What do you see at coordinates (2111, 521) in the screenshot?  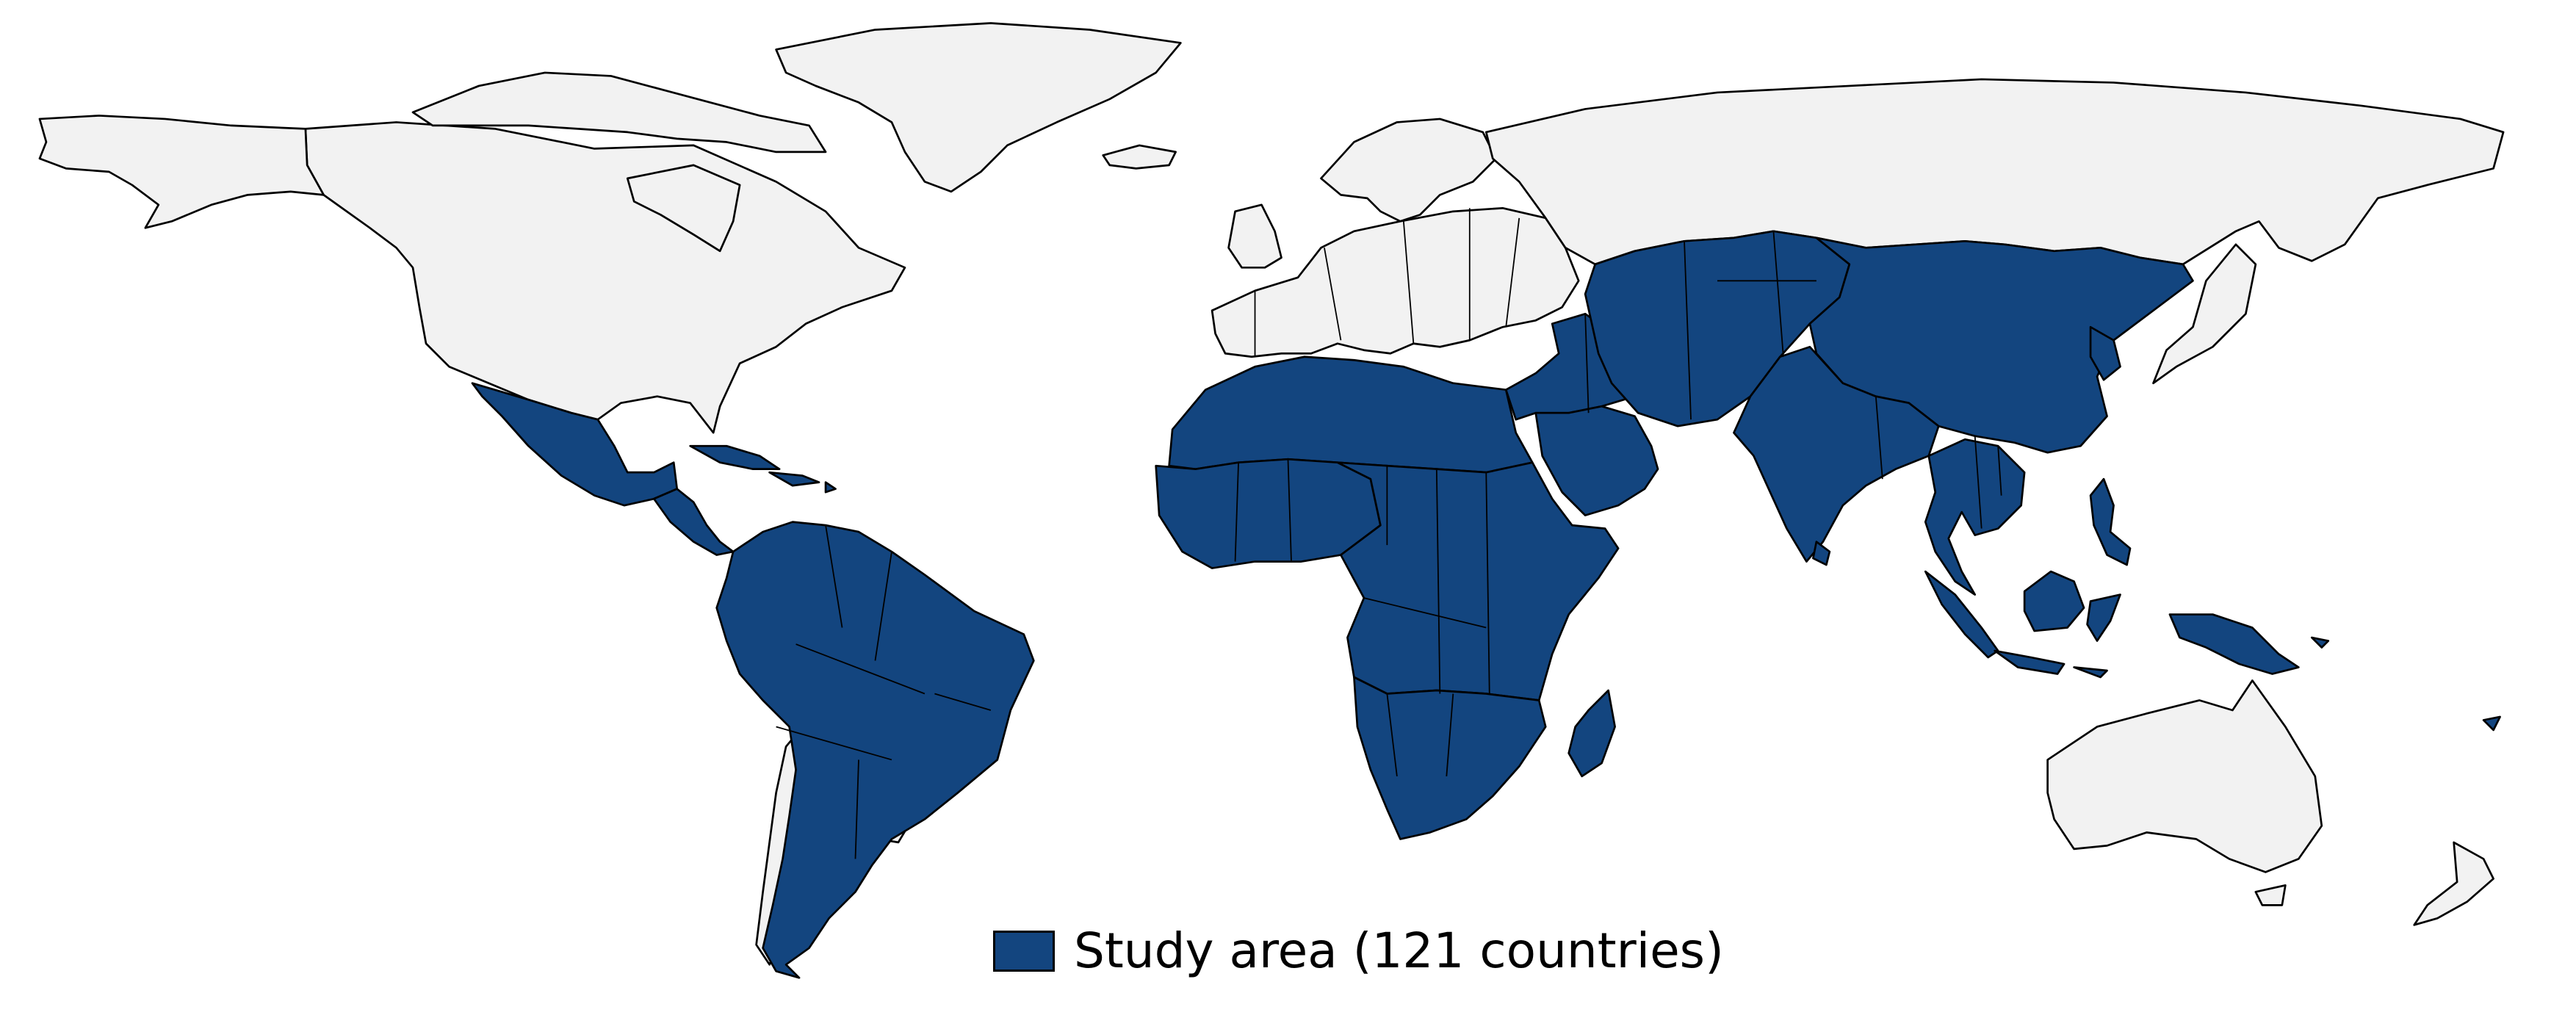 I see `country-region-philippines` at bounding box center [2111, 521].